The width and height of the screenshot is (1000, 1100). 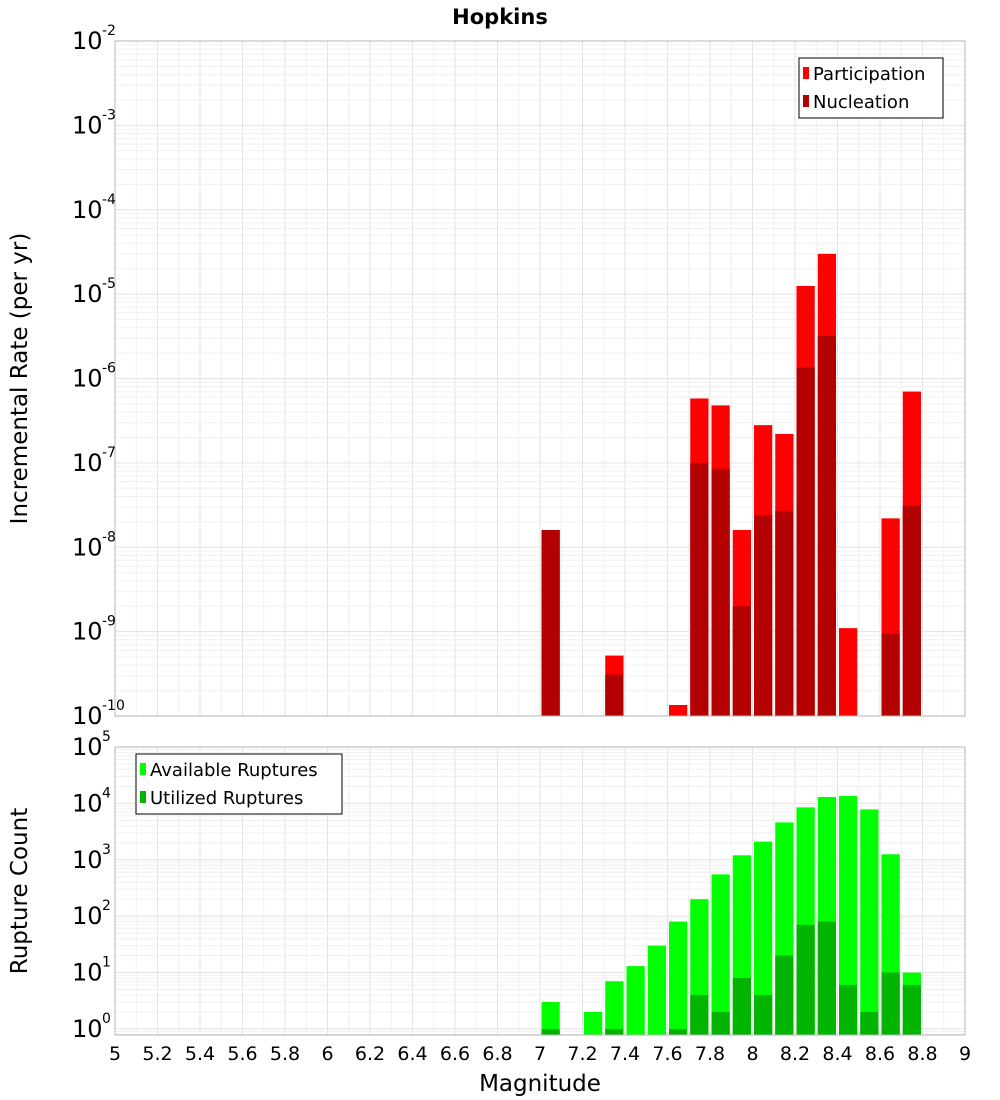 I want to click on y-tick-exponent: -5, so click(x=109, y=284).